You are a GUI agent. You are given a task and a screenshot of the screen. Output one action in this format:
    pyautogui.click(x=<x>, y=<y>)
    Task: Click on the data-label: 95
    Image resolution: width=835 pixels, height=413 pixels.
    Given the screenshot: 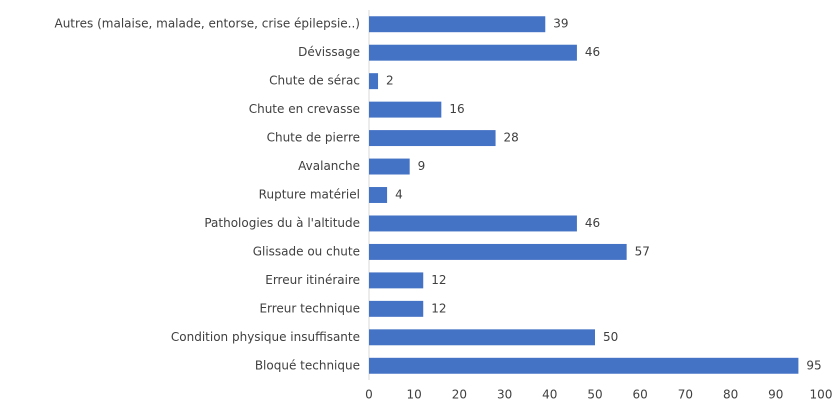 What is the action you would take?
    pyautogui.click(x=813, y=365)
    